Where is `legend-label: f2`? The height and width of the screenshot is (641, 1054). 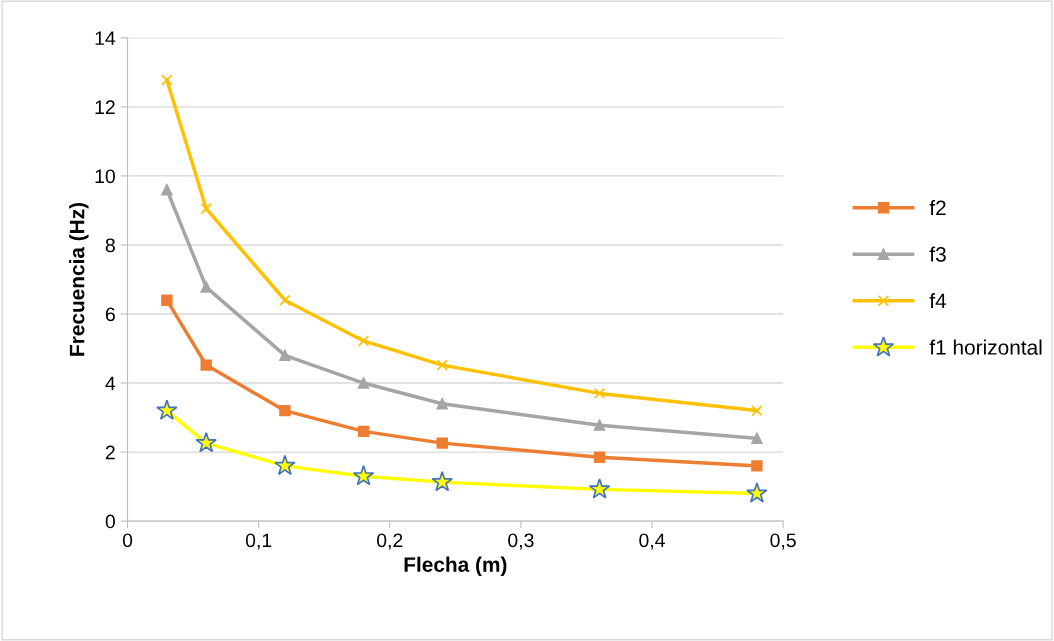
legend-label: f2 is located at coordinates (937, 208).